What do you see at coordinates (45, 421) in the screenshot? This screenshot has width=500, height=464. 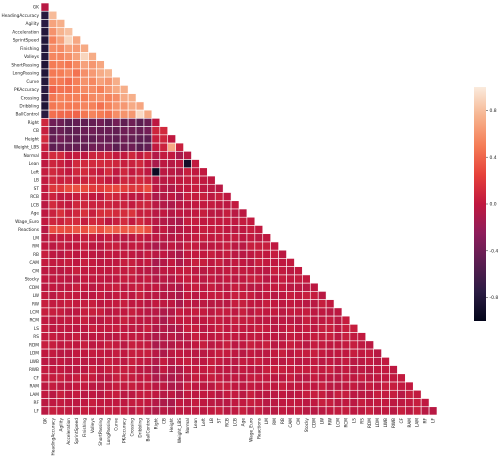 I see `x-tick-label: GK` at bounding box center [45, 421].